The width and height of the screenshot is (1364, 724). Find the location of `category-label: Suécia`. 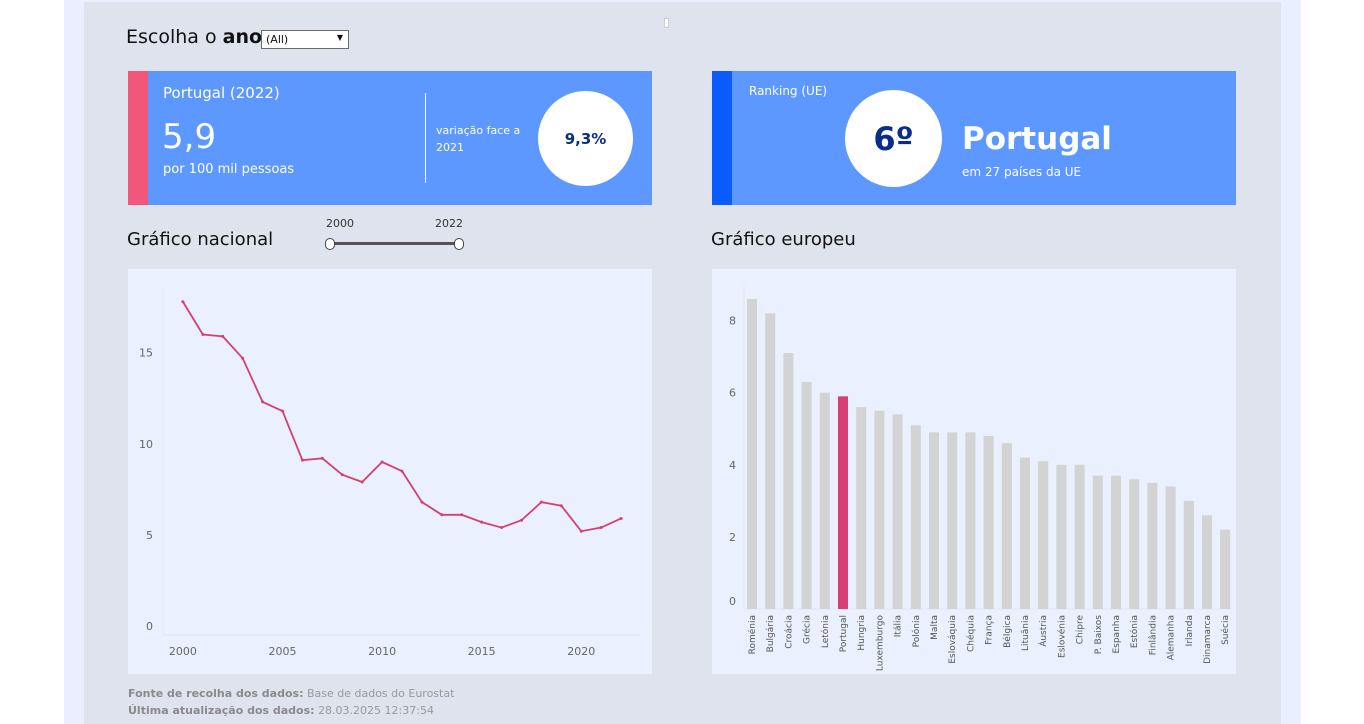

category-label: Suécia is located at coordinates (1225, 630).